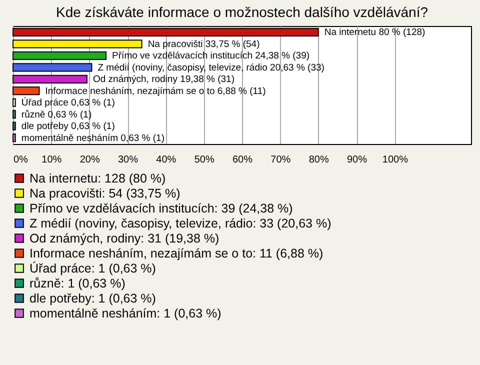  What do you see at coordinates (78, 283) in the screenshot?
I see `legend-label: různě: 1 (0,63 %)` at bounding box center [78, 283].